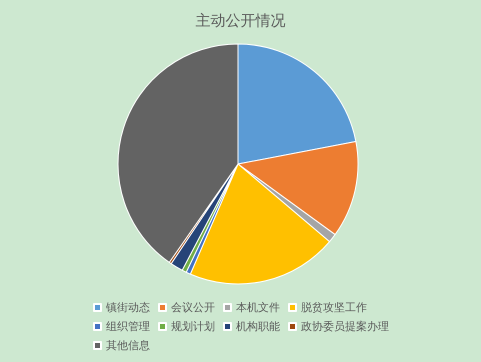  What do you see at coordinates (258, 307) in the screenshot?
I see `legend-label: 本机文件` at bounding box center [258, 307].